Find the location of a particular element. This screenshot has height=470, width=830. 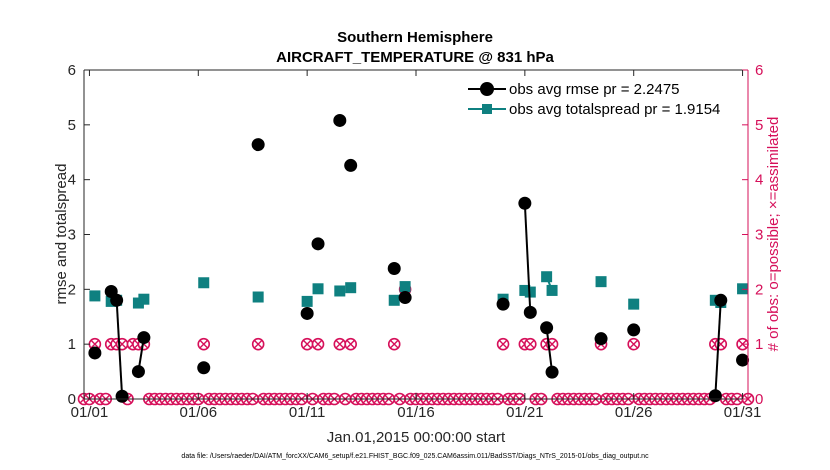

legend-spread-label: obs avg totalspread pr = 1.9154 is located at coordinates (614, 109).